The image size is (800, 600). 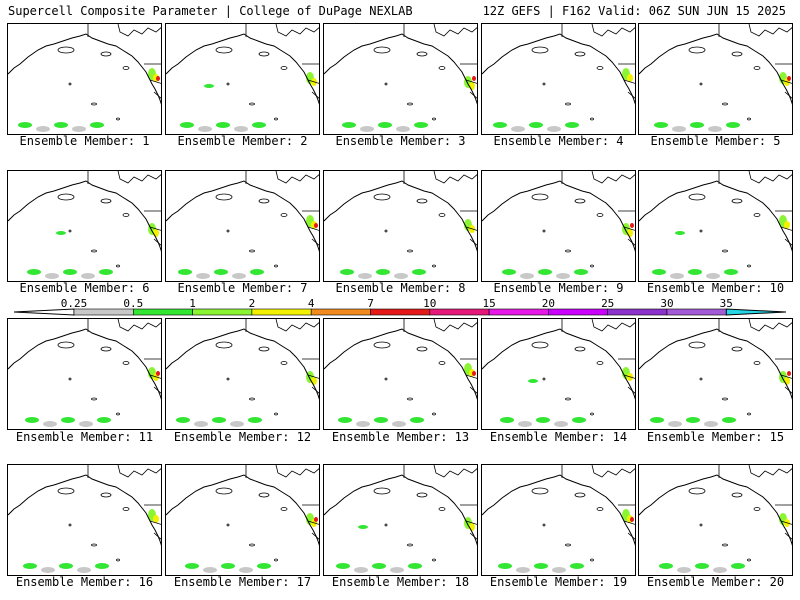 What do you see at coordinates (666, 303) in the screenshot?
I see `colorbar-tick-label: 30` at bounding box center [666, 303].